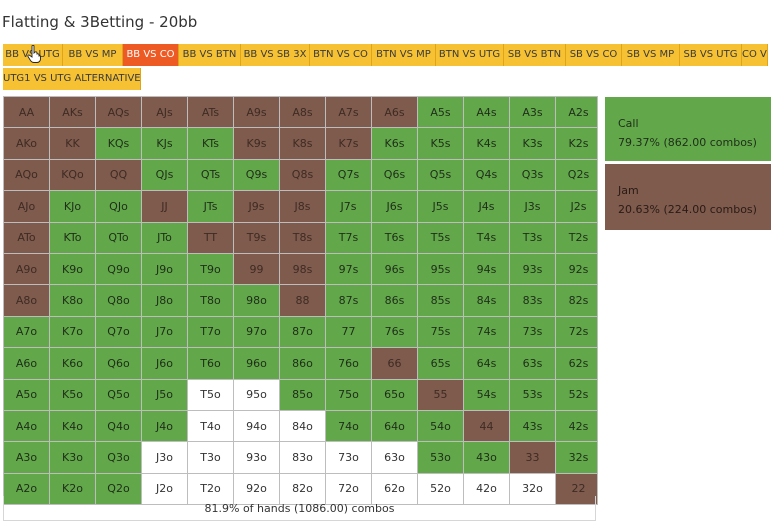 The image size is (771, 522). Describe the element at coordinates (486, 363) in the screenshot. I see `hand-cell: 64s` at that location.